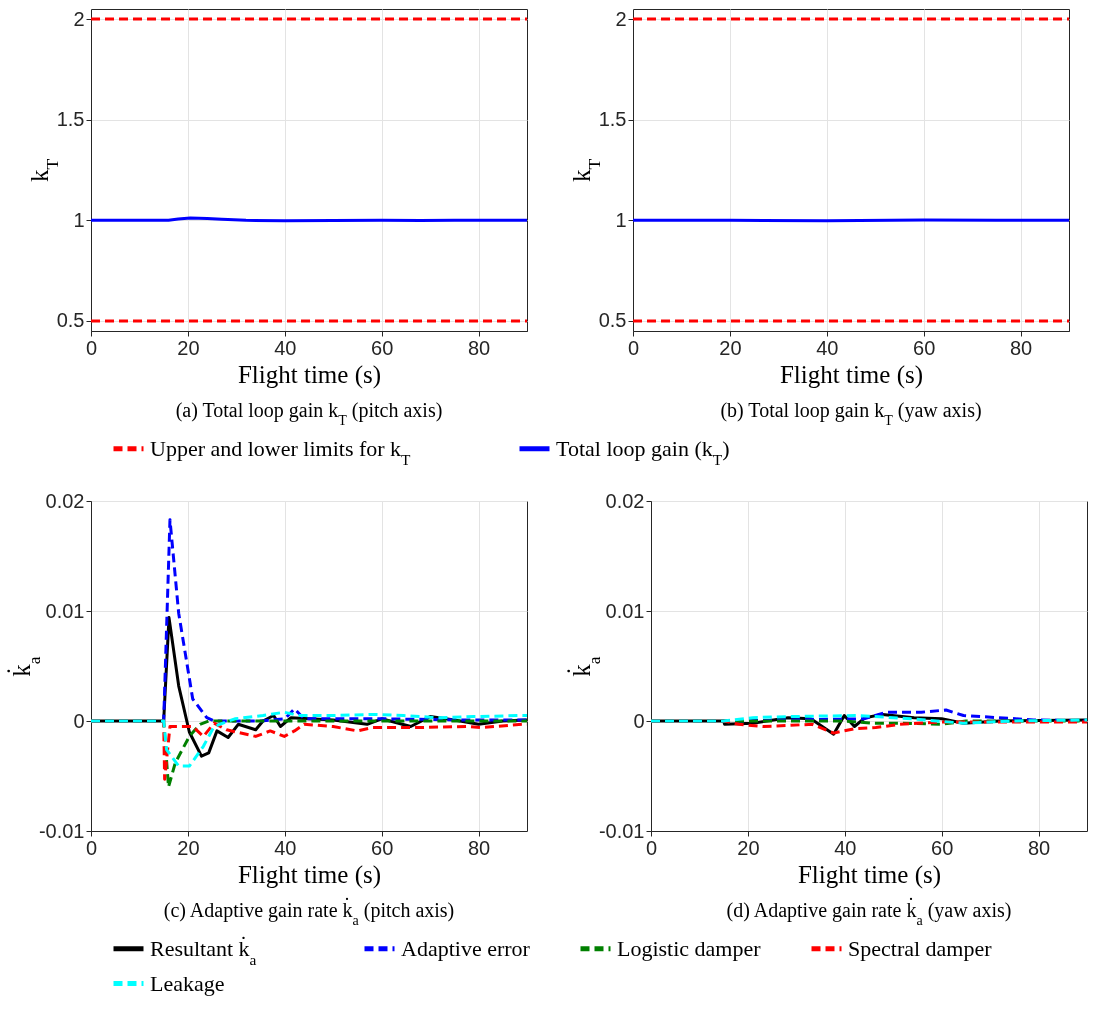  What do you see at coordinates (309, 912) in the screenshot?
I see `text: (c) Adaptive gain rate k̇$_{a}$ (pitch axis)` at bounding box center [309, 912].